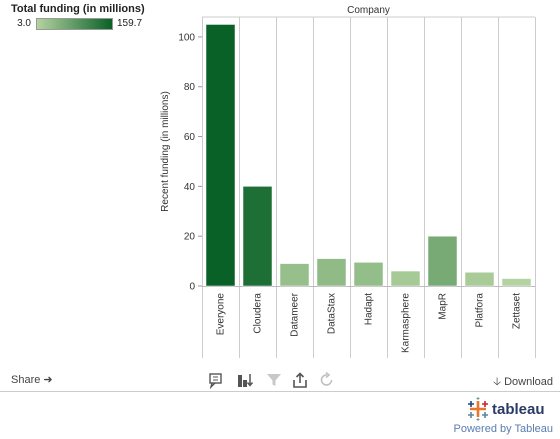  What do you see at coordinates (480, 310) in the screenshot?
I see `x-tick-label: Platfora` at bounding box center [480, 310].